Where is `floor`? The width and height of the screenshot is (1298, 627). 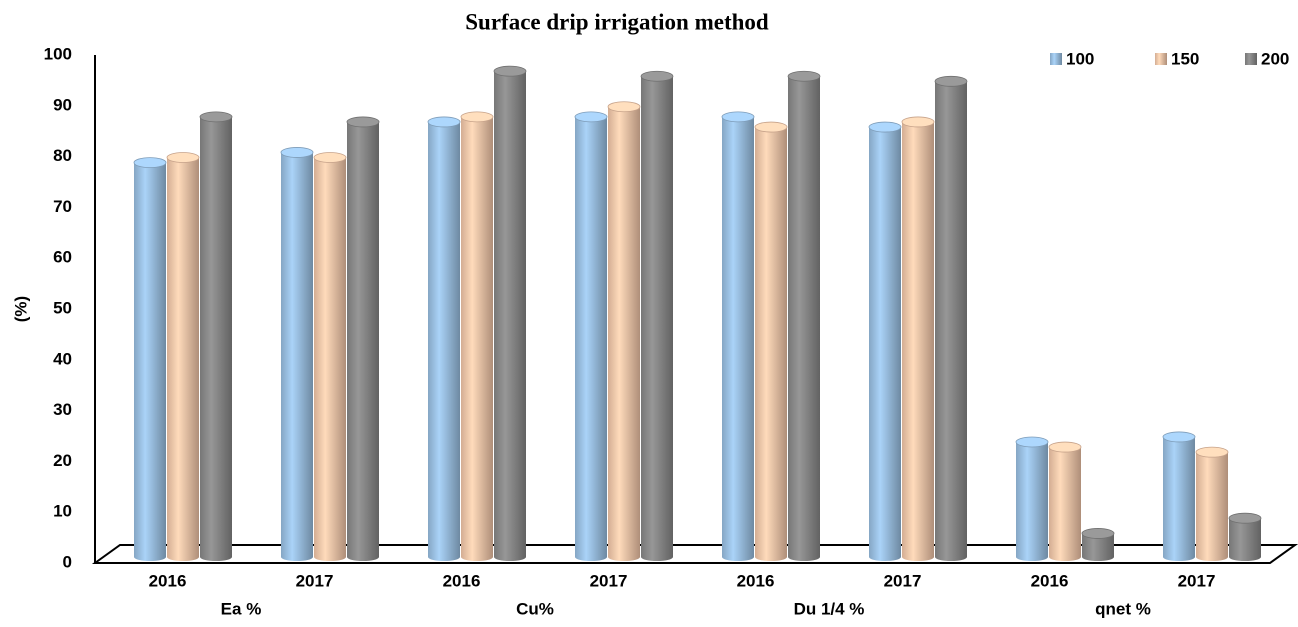
floor is located at coordinates (694, 554).